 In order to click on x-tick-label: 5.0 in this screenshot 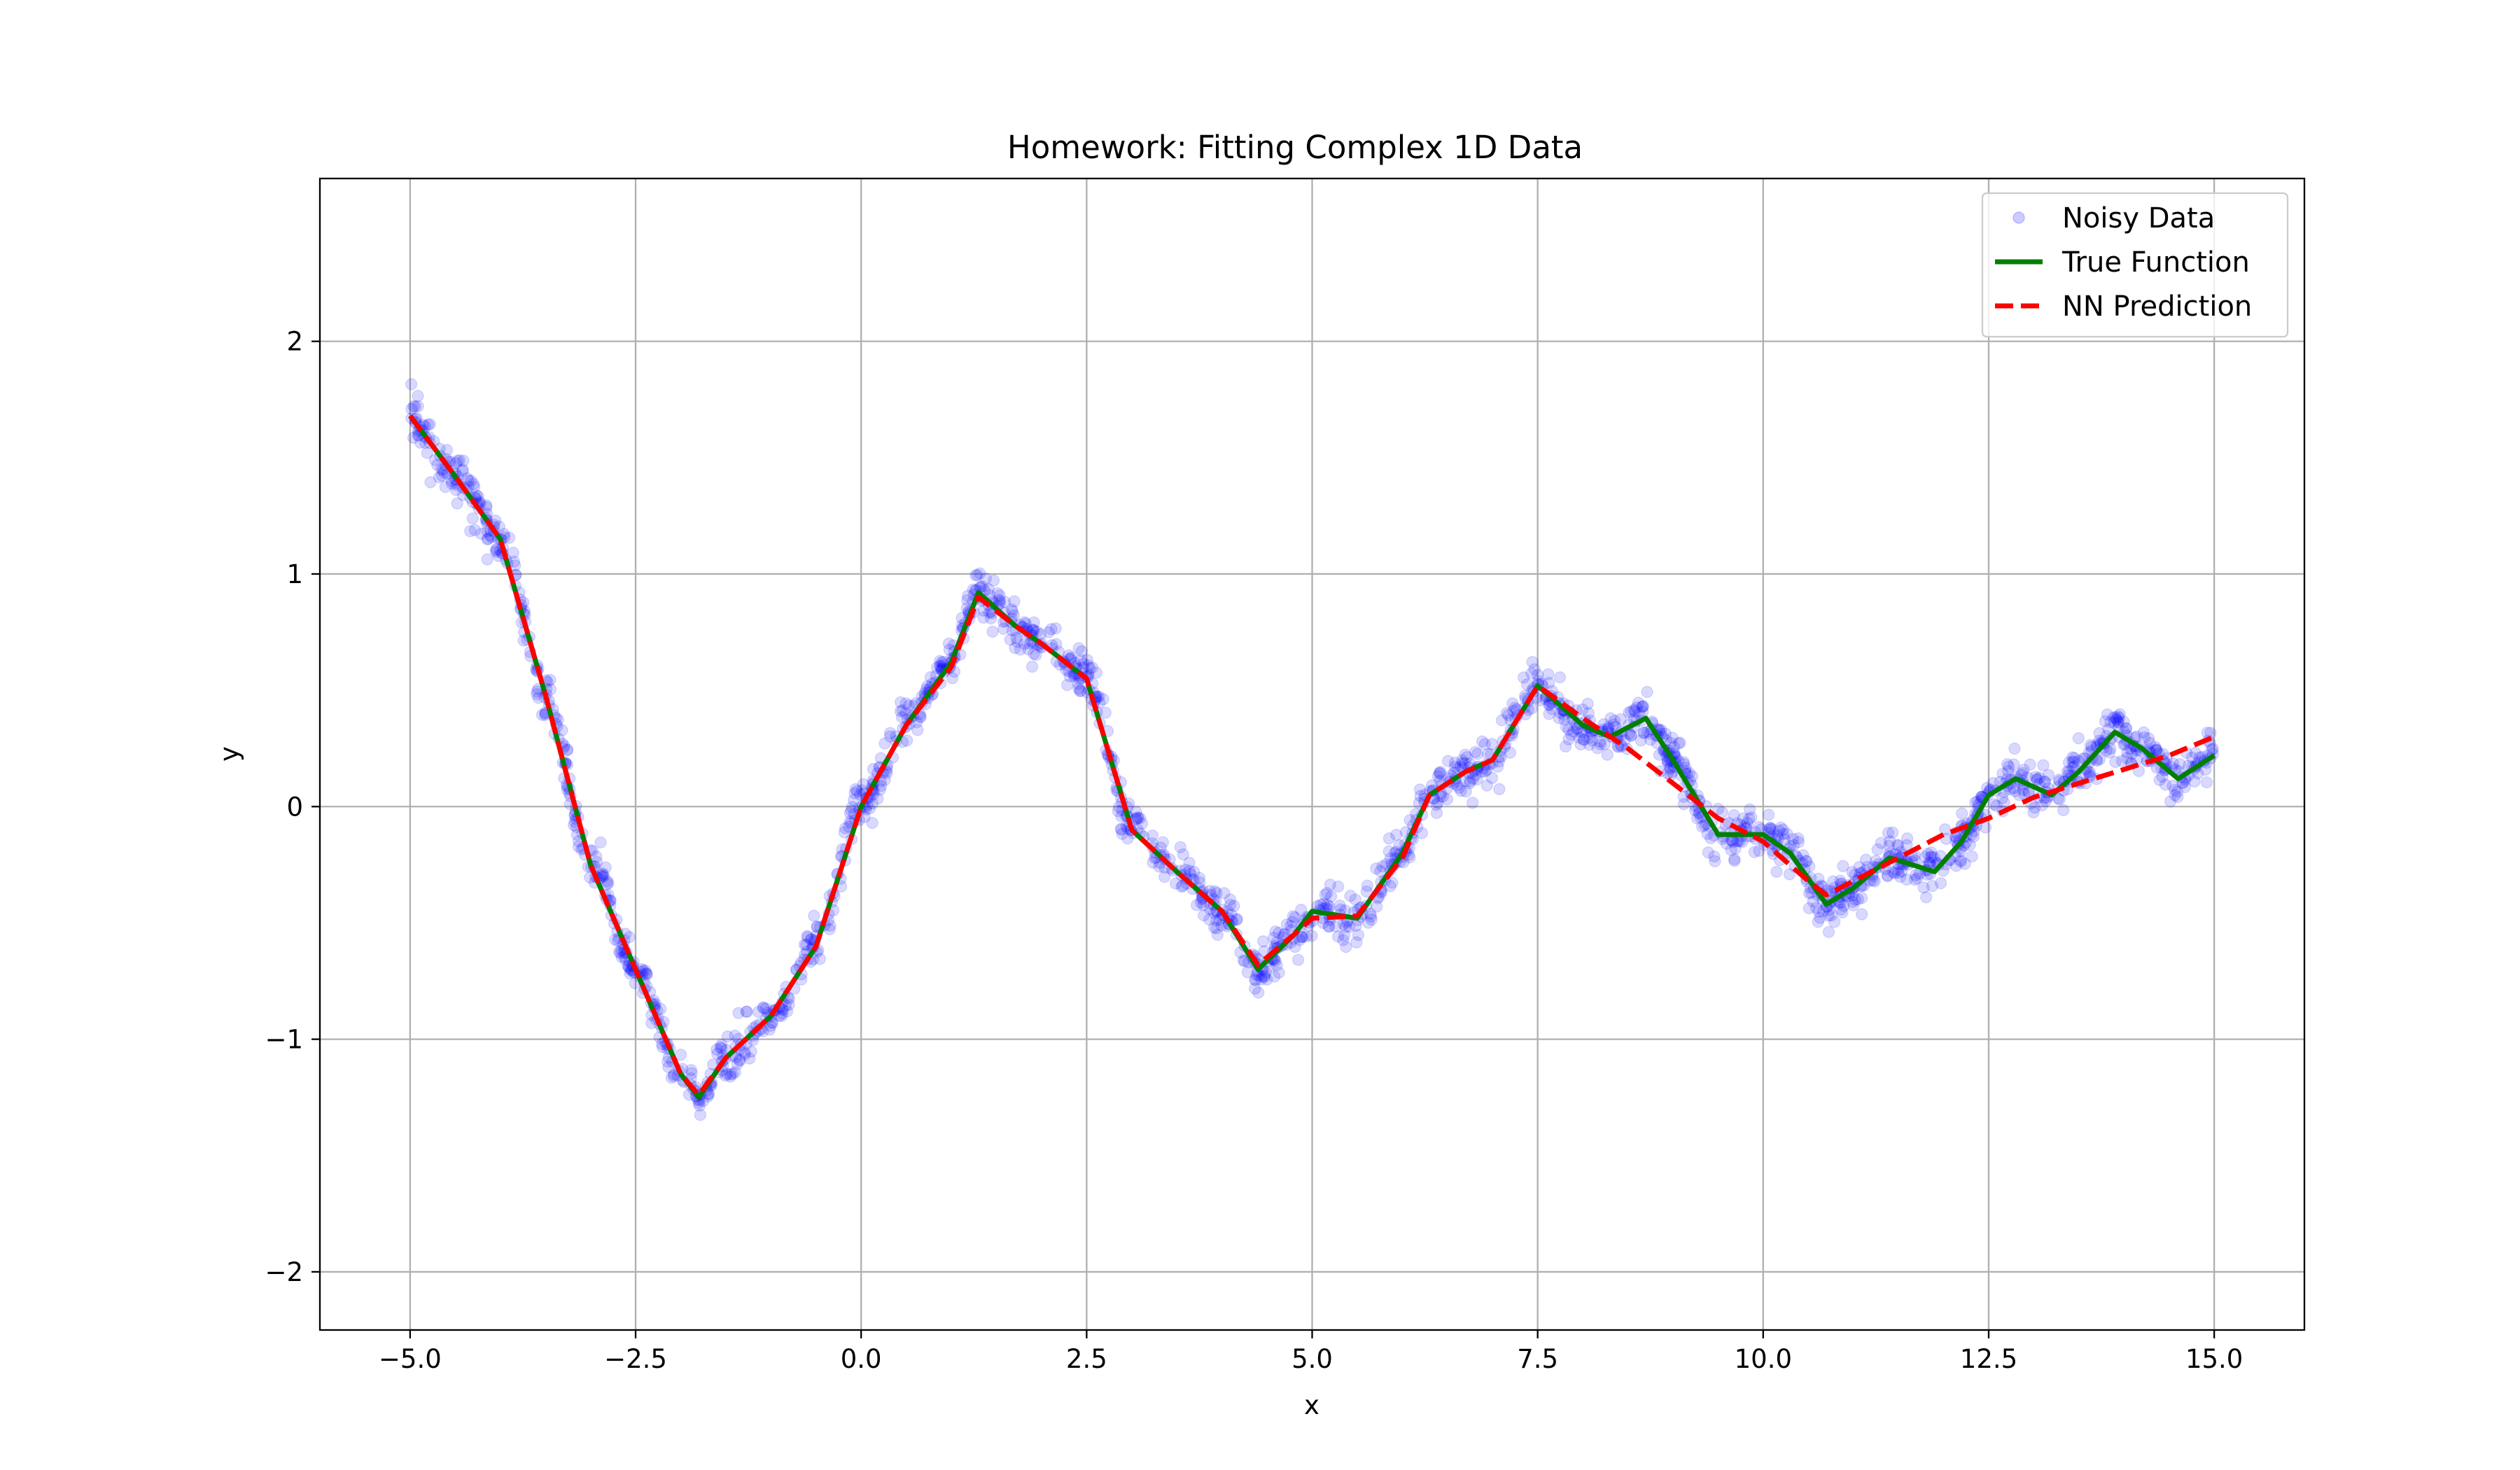, I will do `click(1312, 1359)`.